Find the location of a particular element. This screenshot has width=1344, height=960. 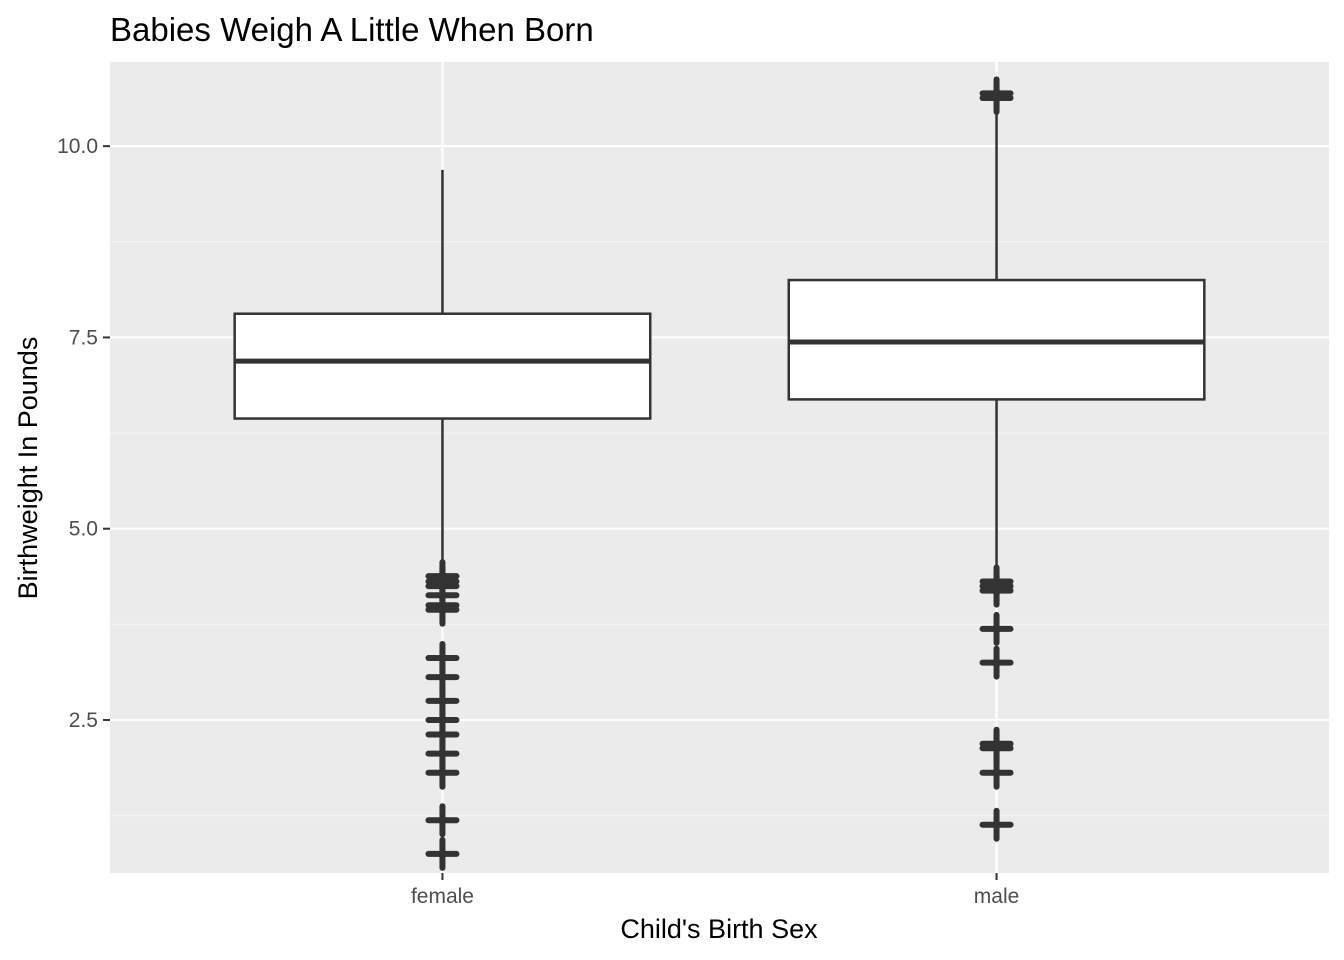

y-tick-label: 5.0 is located at coordinates (83, 529).